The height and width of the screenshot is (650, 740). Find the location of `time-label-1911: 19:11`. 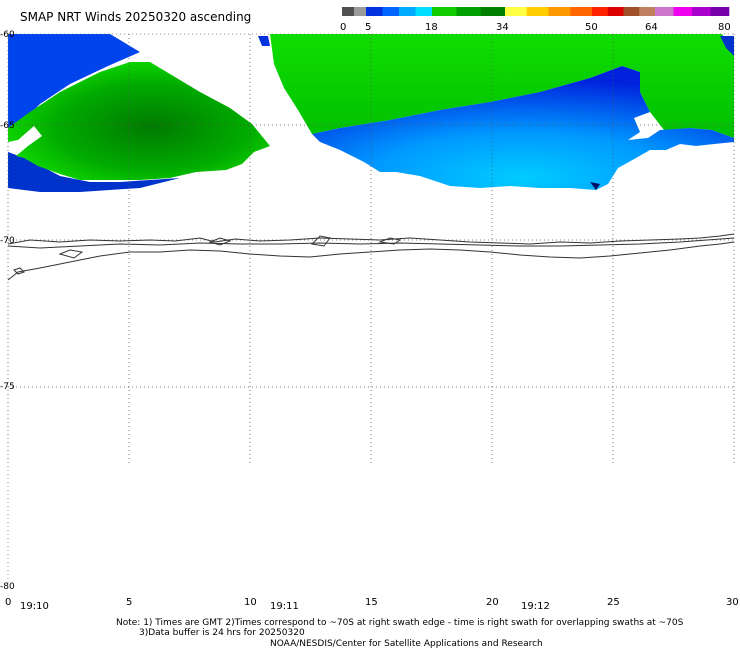

time-label-1911: 19:11 is located at coordinates (284, 606).